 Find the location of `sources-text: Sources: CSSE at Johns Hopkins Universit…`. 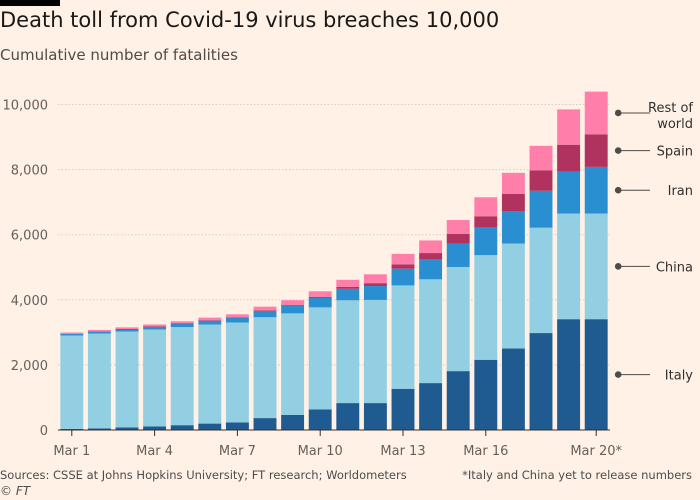

sources-text: Sources: CSSE at Johns Hopkins Universit… is located at coordinates (203, 475).